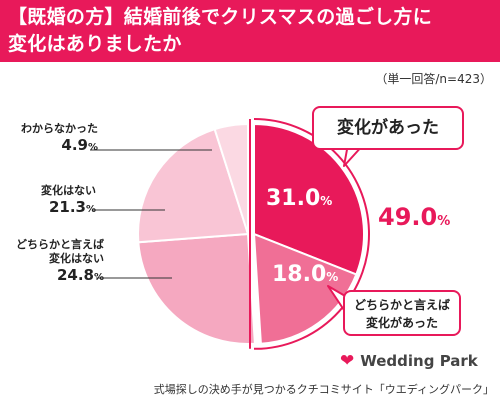 The width and height of the screenshot is (500, 405). I want to click on callout-somewhat-changed: どちらかと言えば 変化があった, so click(402, 313).